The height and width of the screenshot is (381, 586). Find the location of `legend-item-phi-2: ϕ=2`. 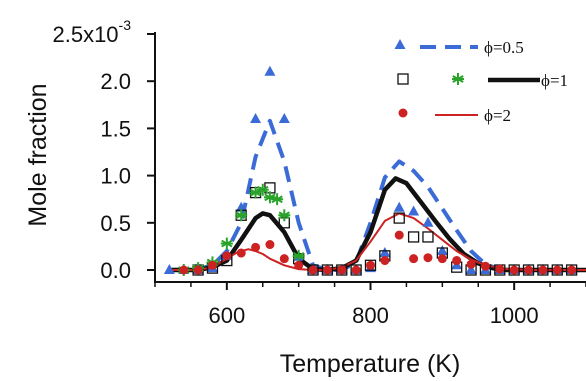

legend-item-phi-2: ϕ=2 is located at coordinates (454, 115).